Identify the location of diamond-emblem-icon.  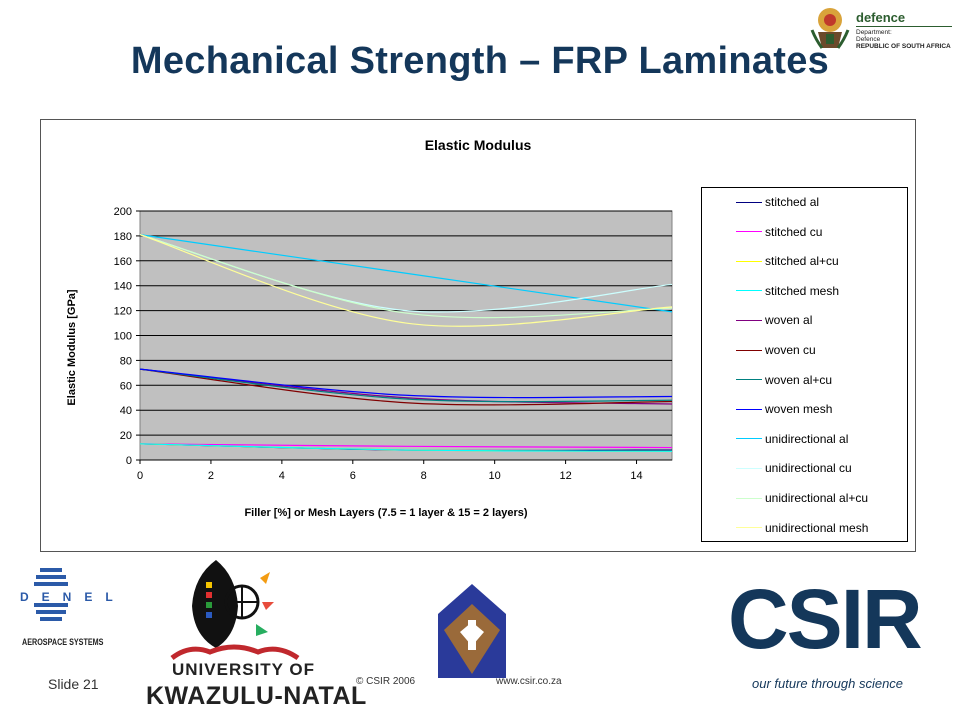
(472, 631).